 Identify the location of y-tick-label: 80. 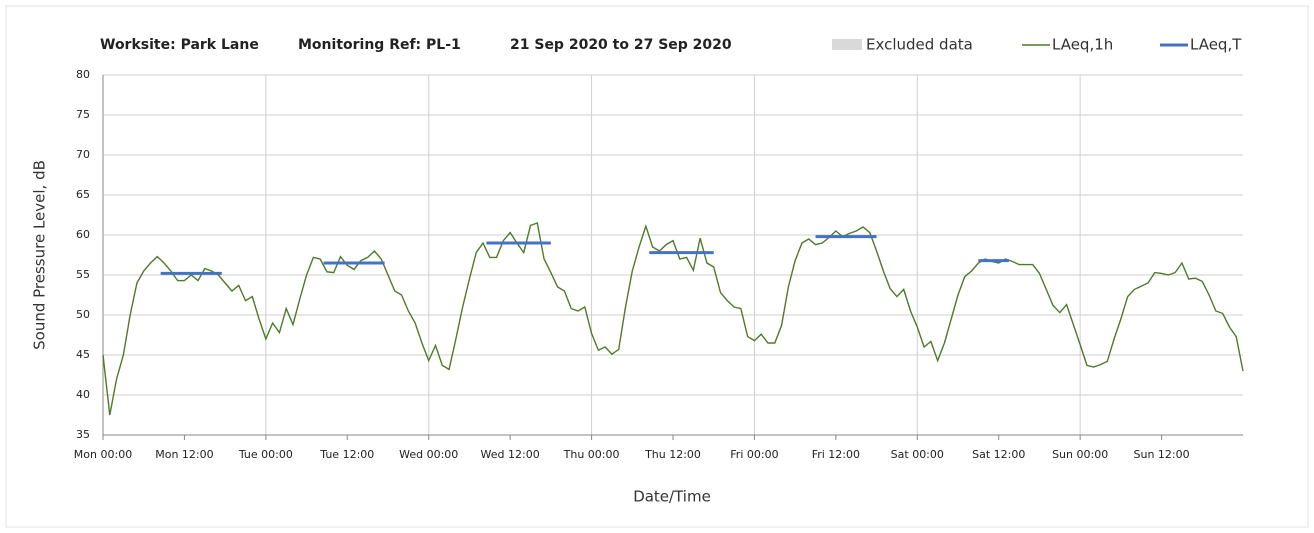
(83, 74).